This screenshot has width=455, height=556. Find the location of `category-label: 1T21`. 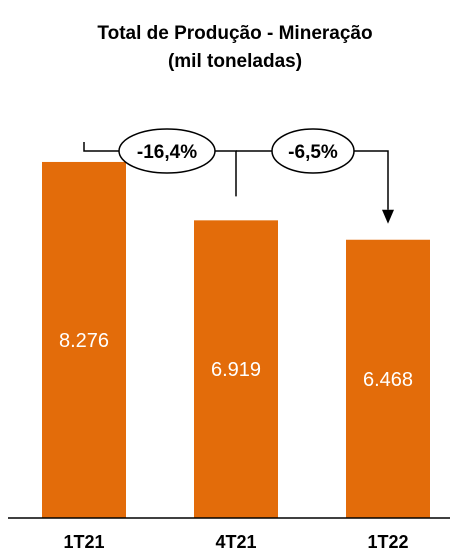

category-label: 1T21 is located at coordinates (83, 541).